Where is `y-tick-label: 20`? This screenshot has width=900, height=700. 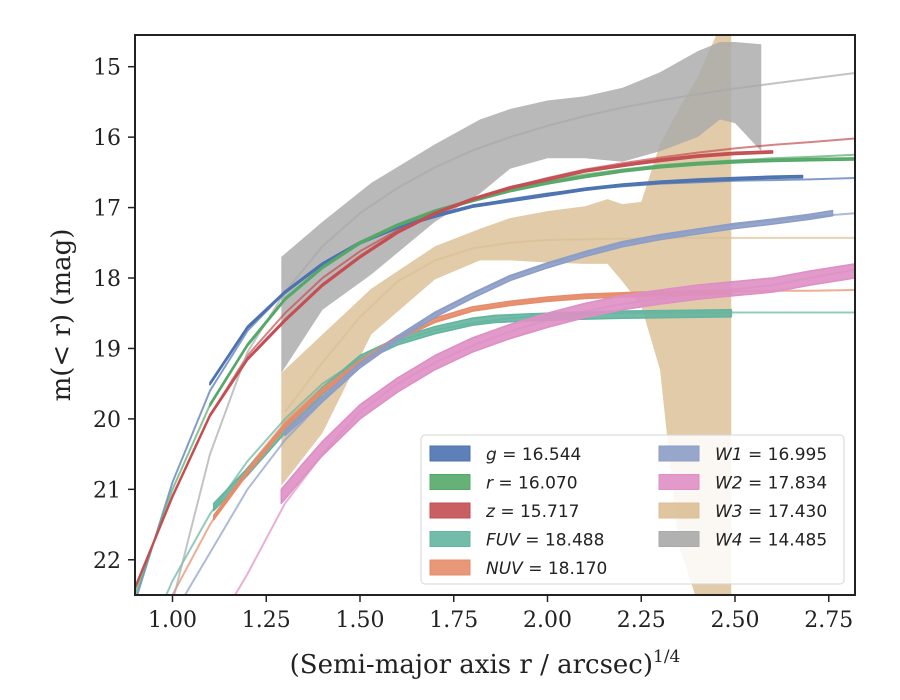
y-tick-label: 20 is located at coordinates (107, 420).